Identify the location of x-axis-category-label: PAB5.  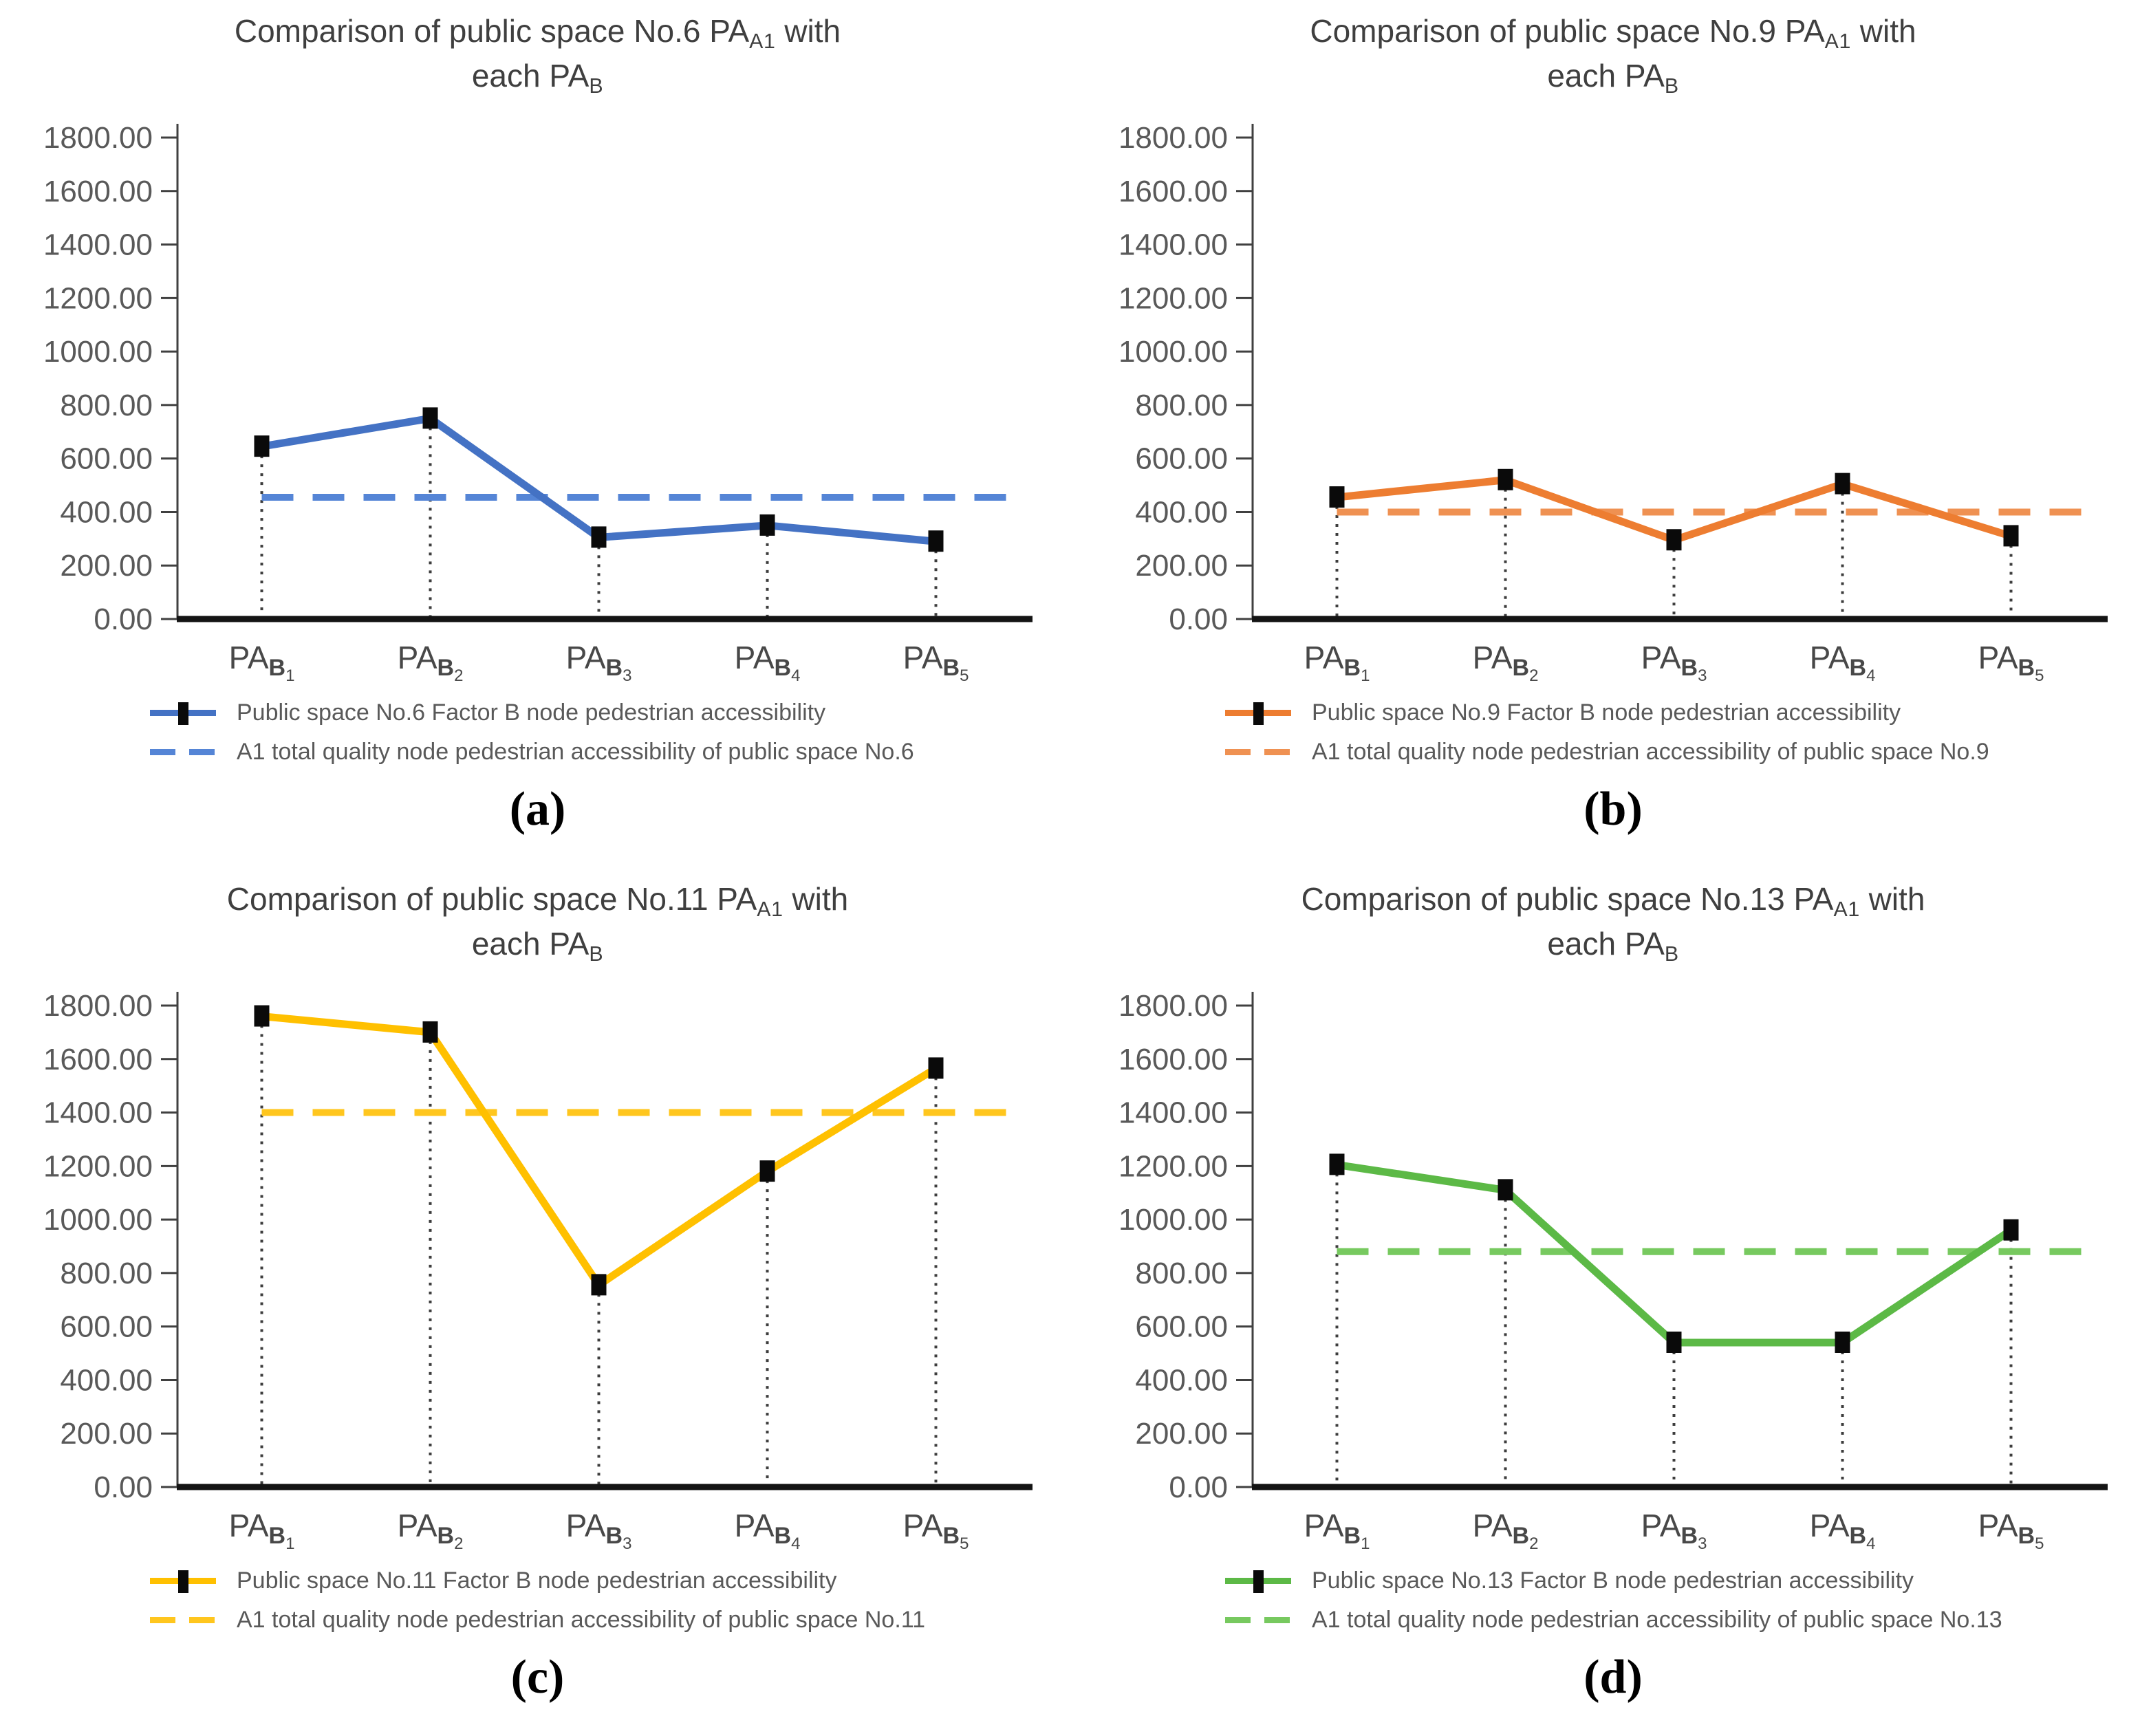
(2011, 1530).